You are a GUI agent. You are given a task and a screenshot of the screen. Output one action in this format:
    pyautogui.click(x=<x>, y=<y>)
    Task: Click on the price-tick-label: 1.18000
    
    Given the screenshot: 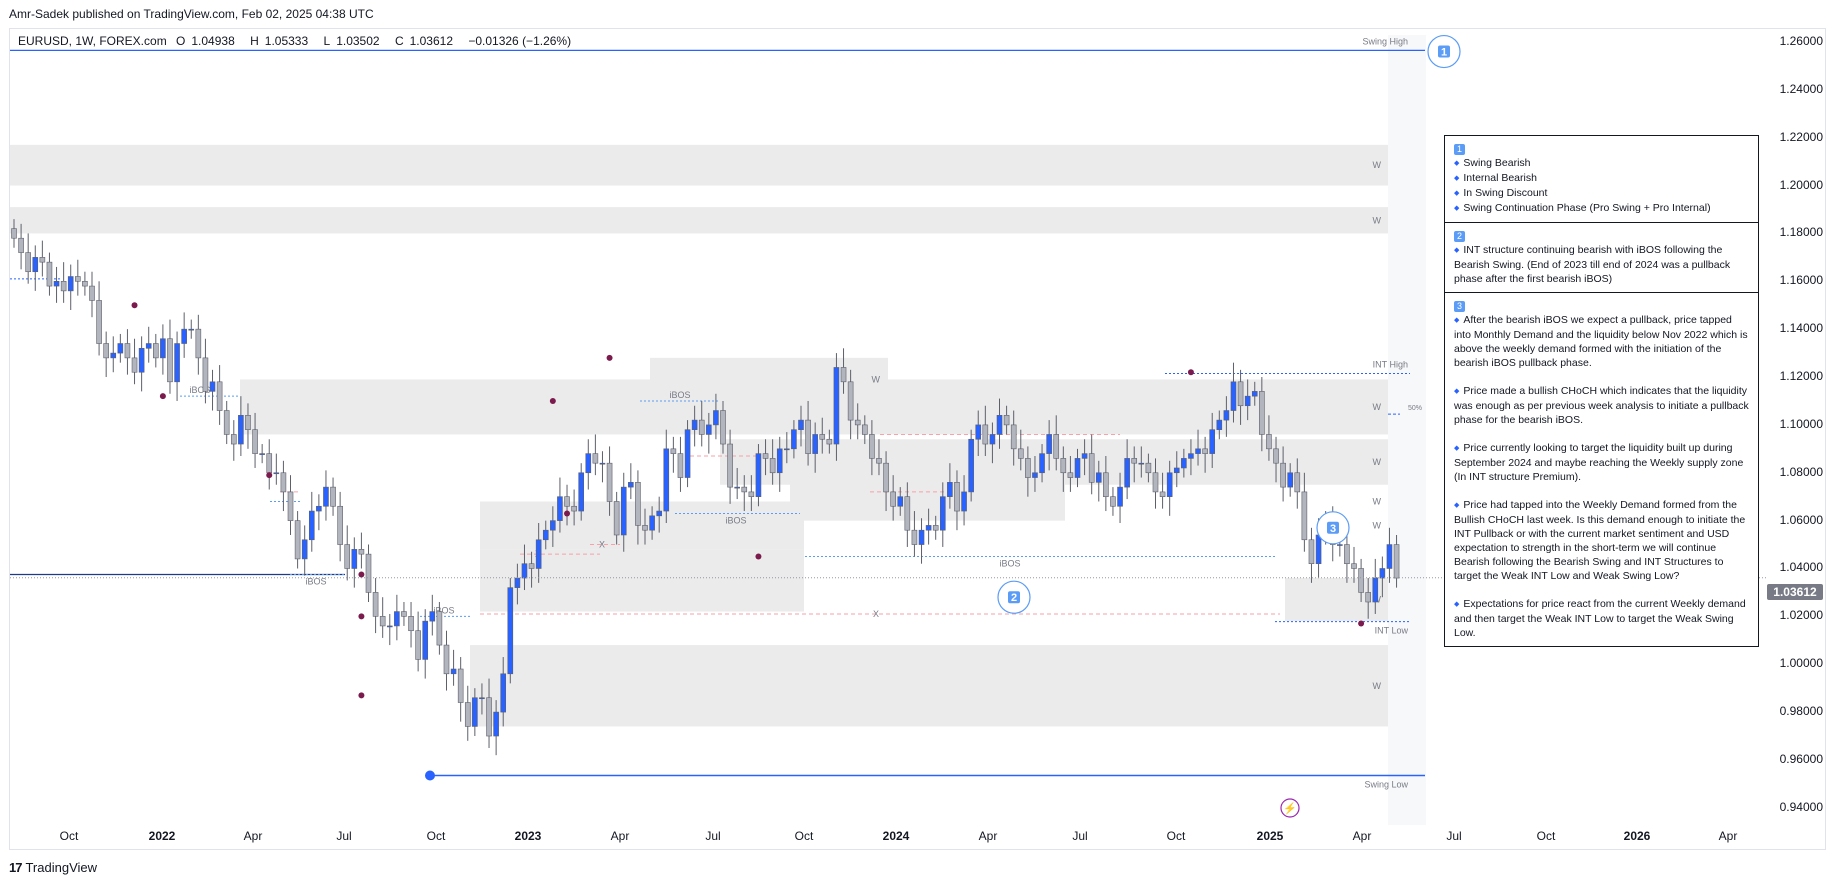 What is the action you would take?
    pyautogui.click(x=1801, y=232)
    